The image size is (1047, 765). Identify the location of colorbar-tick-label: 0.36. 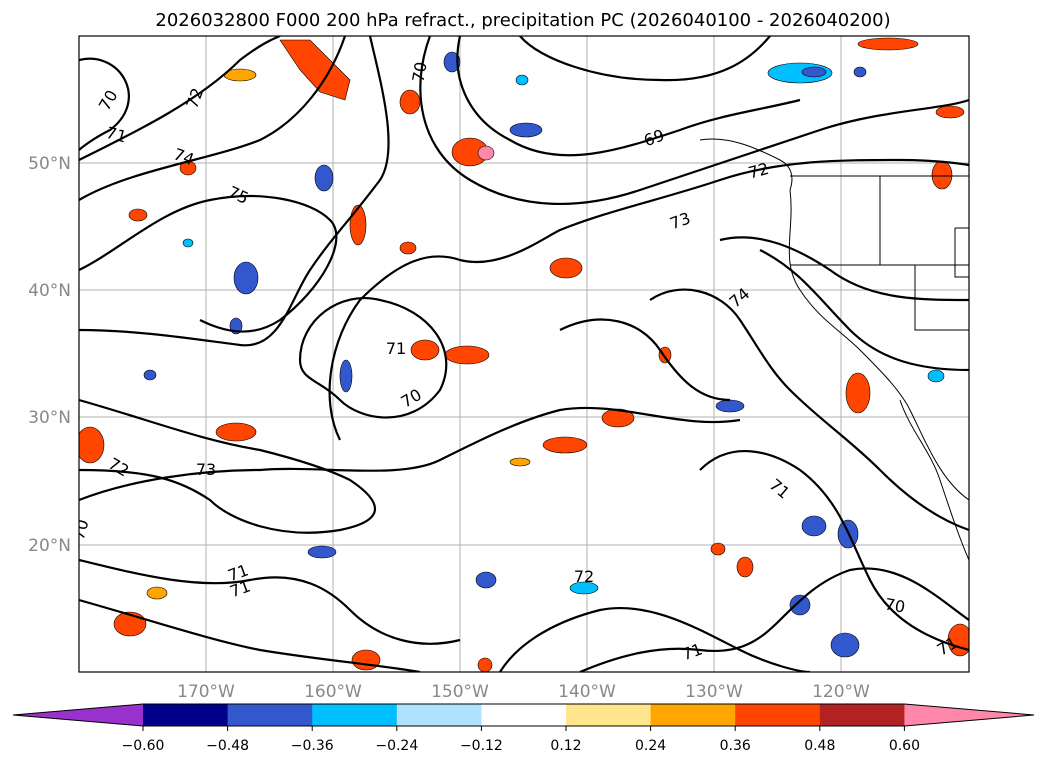
(735, 746).